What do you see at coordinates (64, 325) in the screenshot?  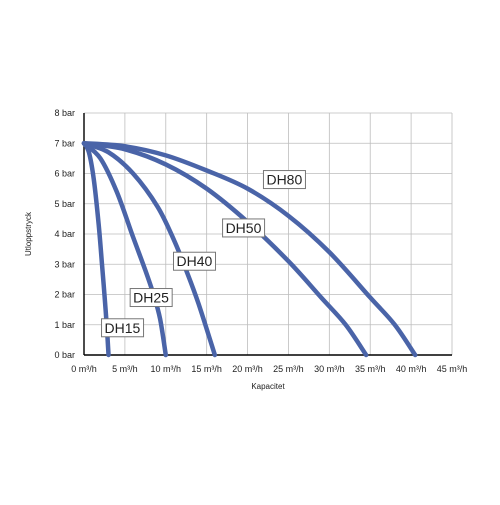 I see `y-tick-label: 1 bar` at bounding box center [64, 325].